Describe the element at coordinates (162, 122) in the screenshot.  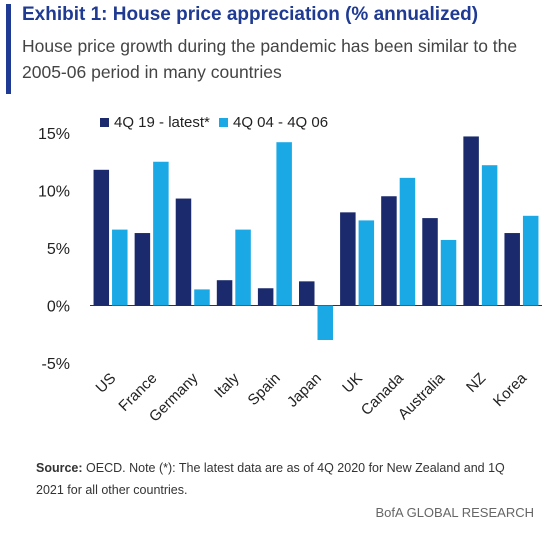
I see `legend-label: 4Q 19 - latest*` at that location.